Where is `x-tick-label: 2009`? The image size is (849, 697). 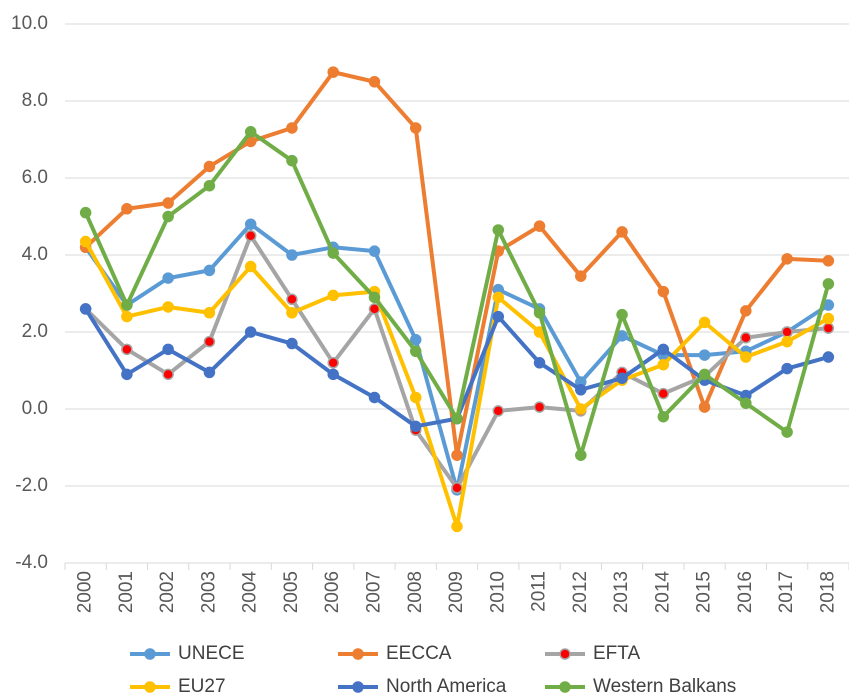 x-tick-label: 2009 is located at coordinates (456, 592).